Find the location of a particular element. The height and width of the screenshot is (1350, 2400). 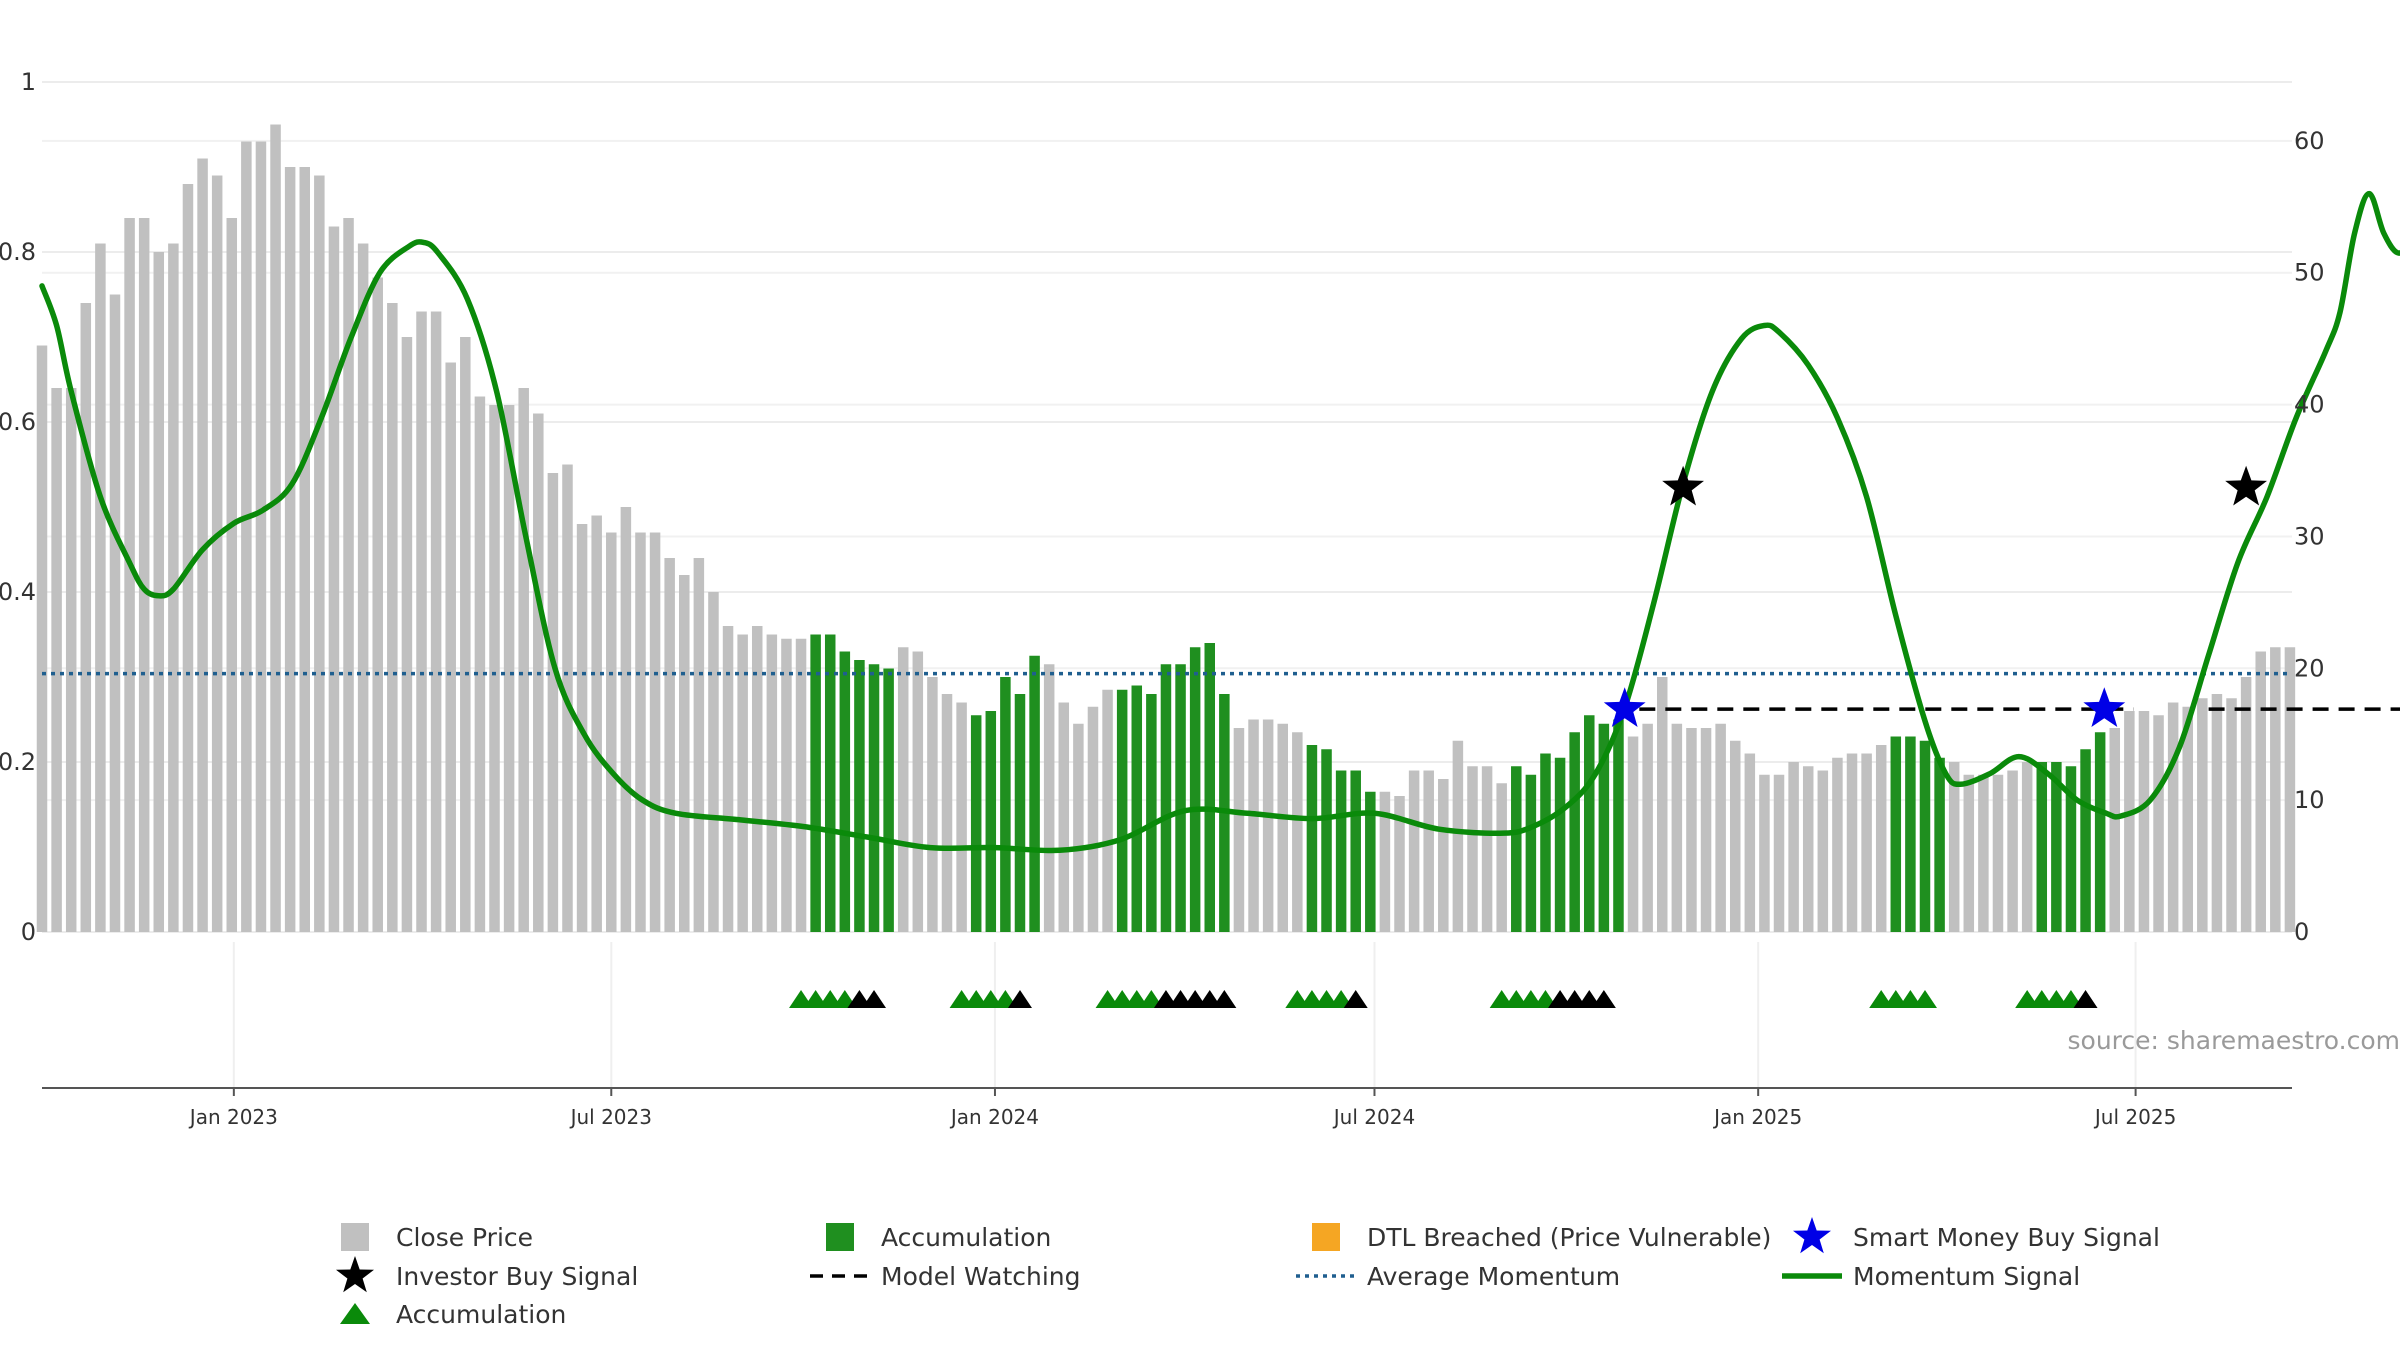

legend-swatch-star is located at coordinates (355, 1274).